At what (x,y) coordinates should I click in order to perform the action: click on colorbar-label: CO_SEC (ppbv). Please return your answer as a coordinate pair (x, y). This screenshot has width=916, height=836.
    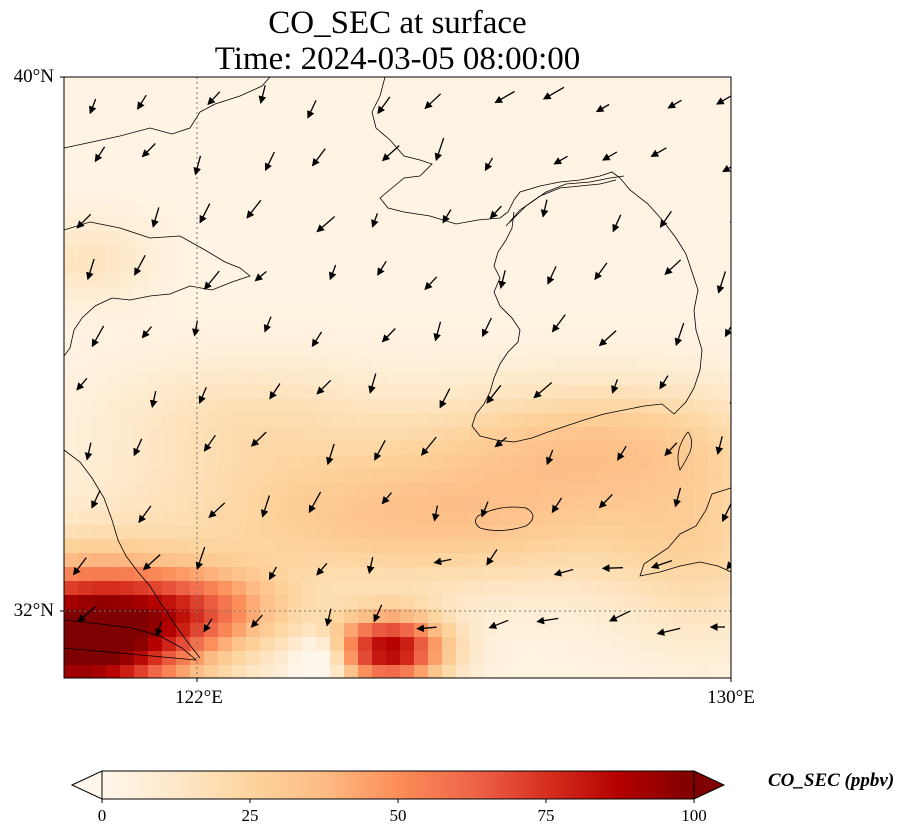
    Looking at the image, I should click on (831, 780).